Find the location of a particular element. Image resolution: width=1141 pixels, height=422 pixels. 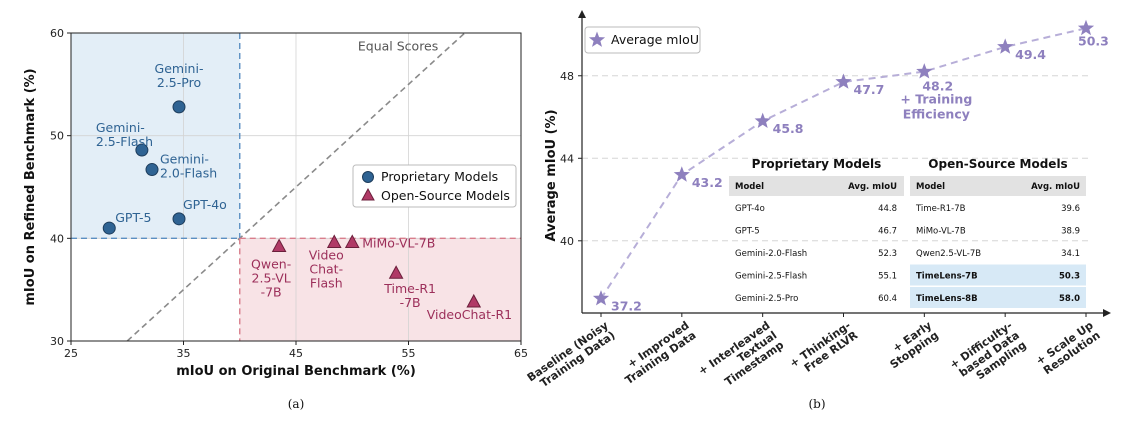

point-label: Video Chat-Flash is located at coordinates (326, 268).